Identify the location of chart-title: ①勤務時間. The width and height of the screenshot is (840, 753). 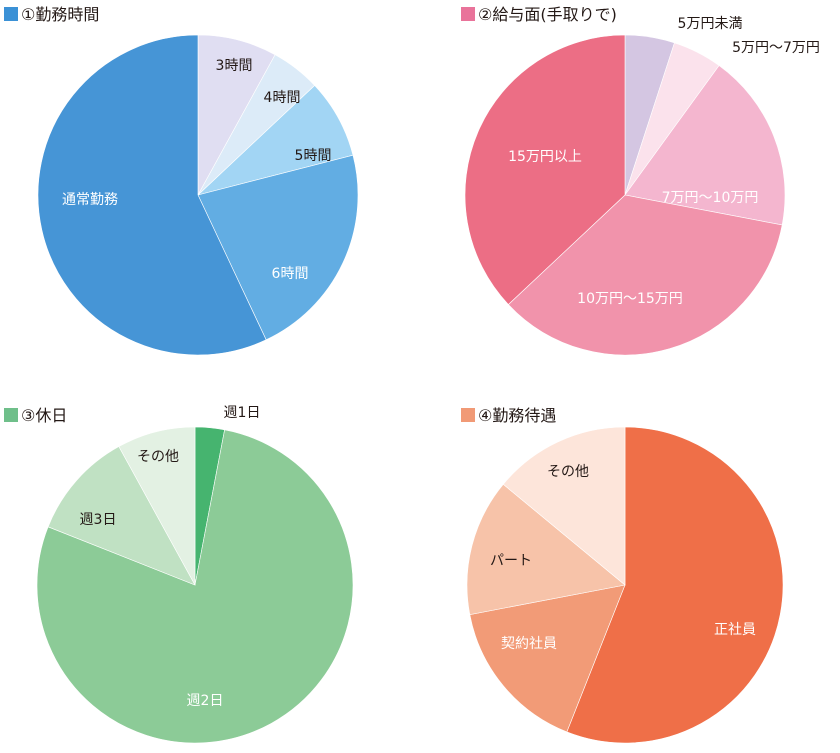
(60, 14).